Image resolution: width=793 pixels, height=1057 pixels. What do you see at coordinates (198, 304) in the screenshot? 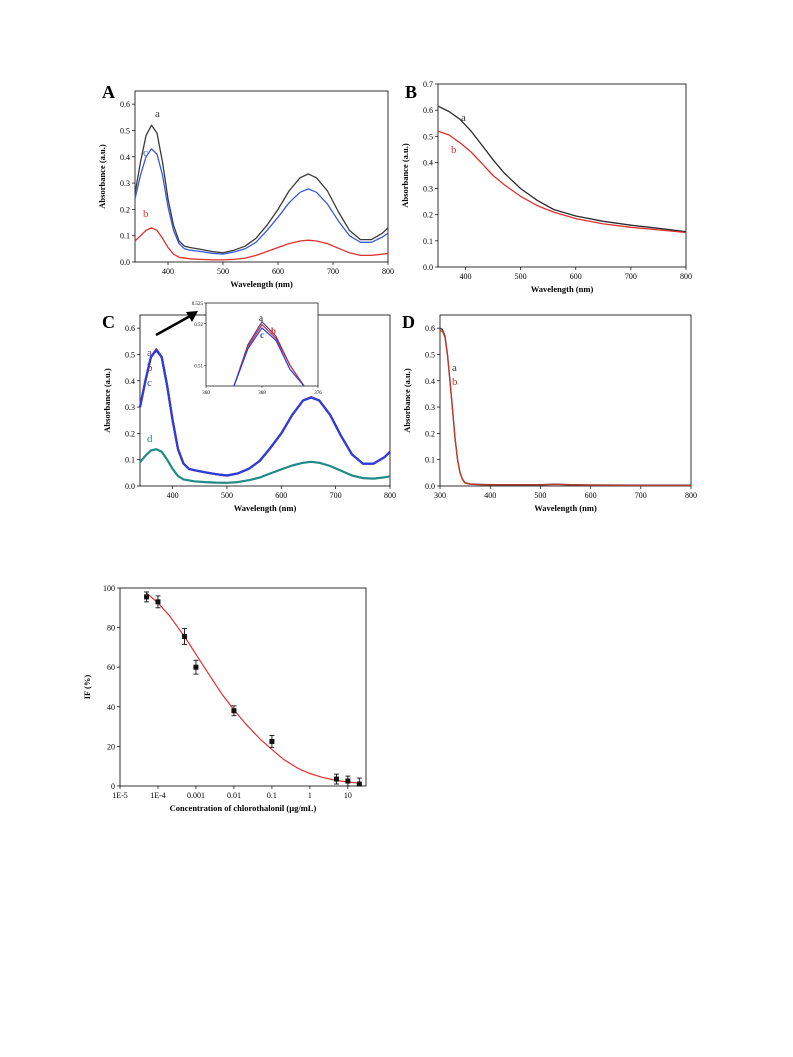
I see `inset-y-tick-label: 0.525` at bounding box center [198, 304].